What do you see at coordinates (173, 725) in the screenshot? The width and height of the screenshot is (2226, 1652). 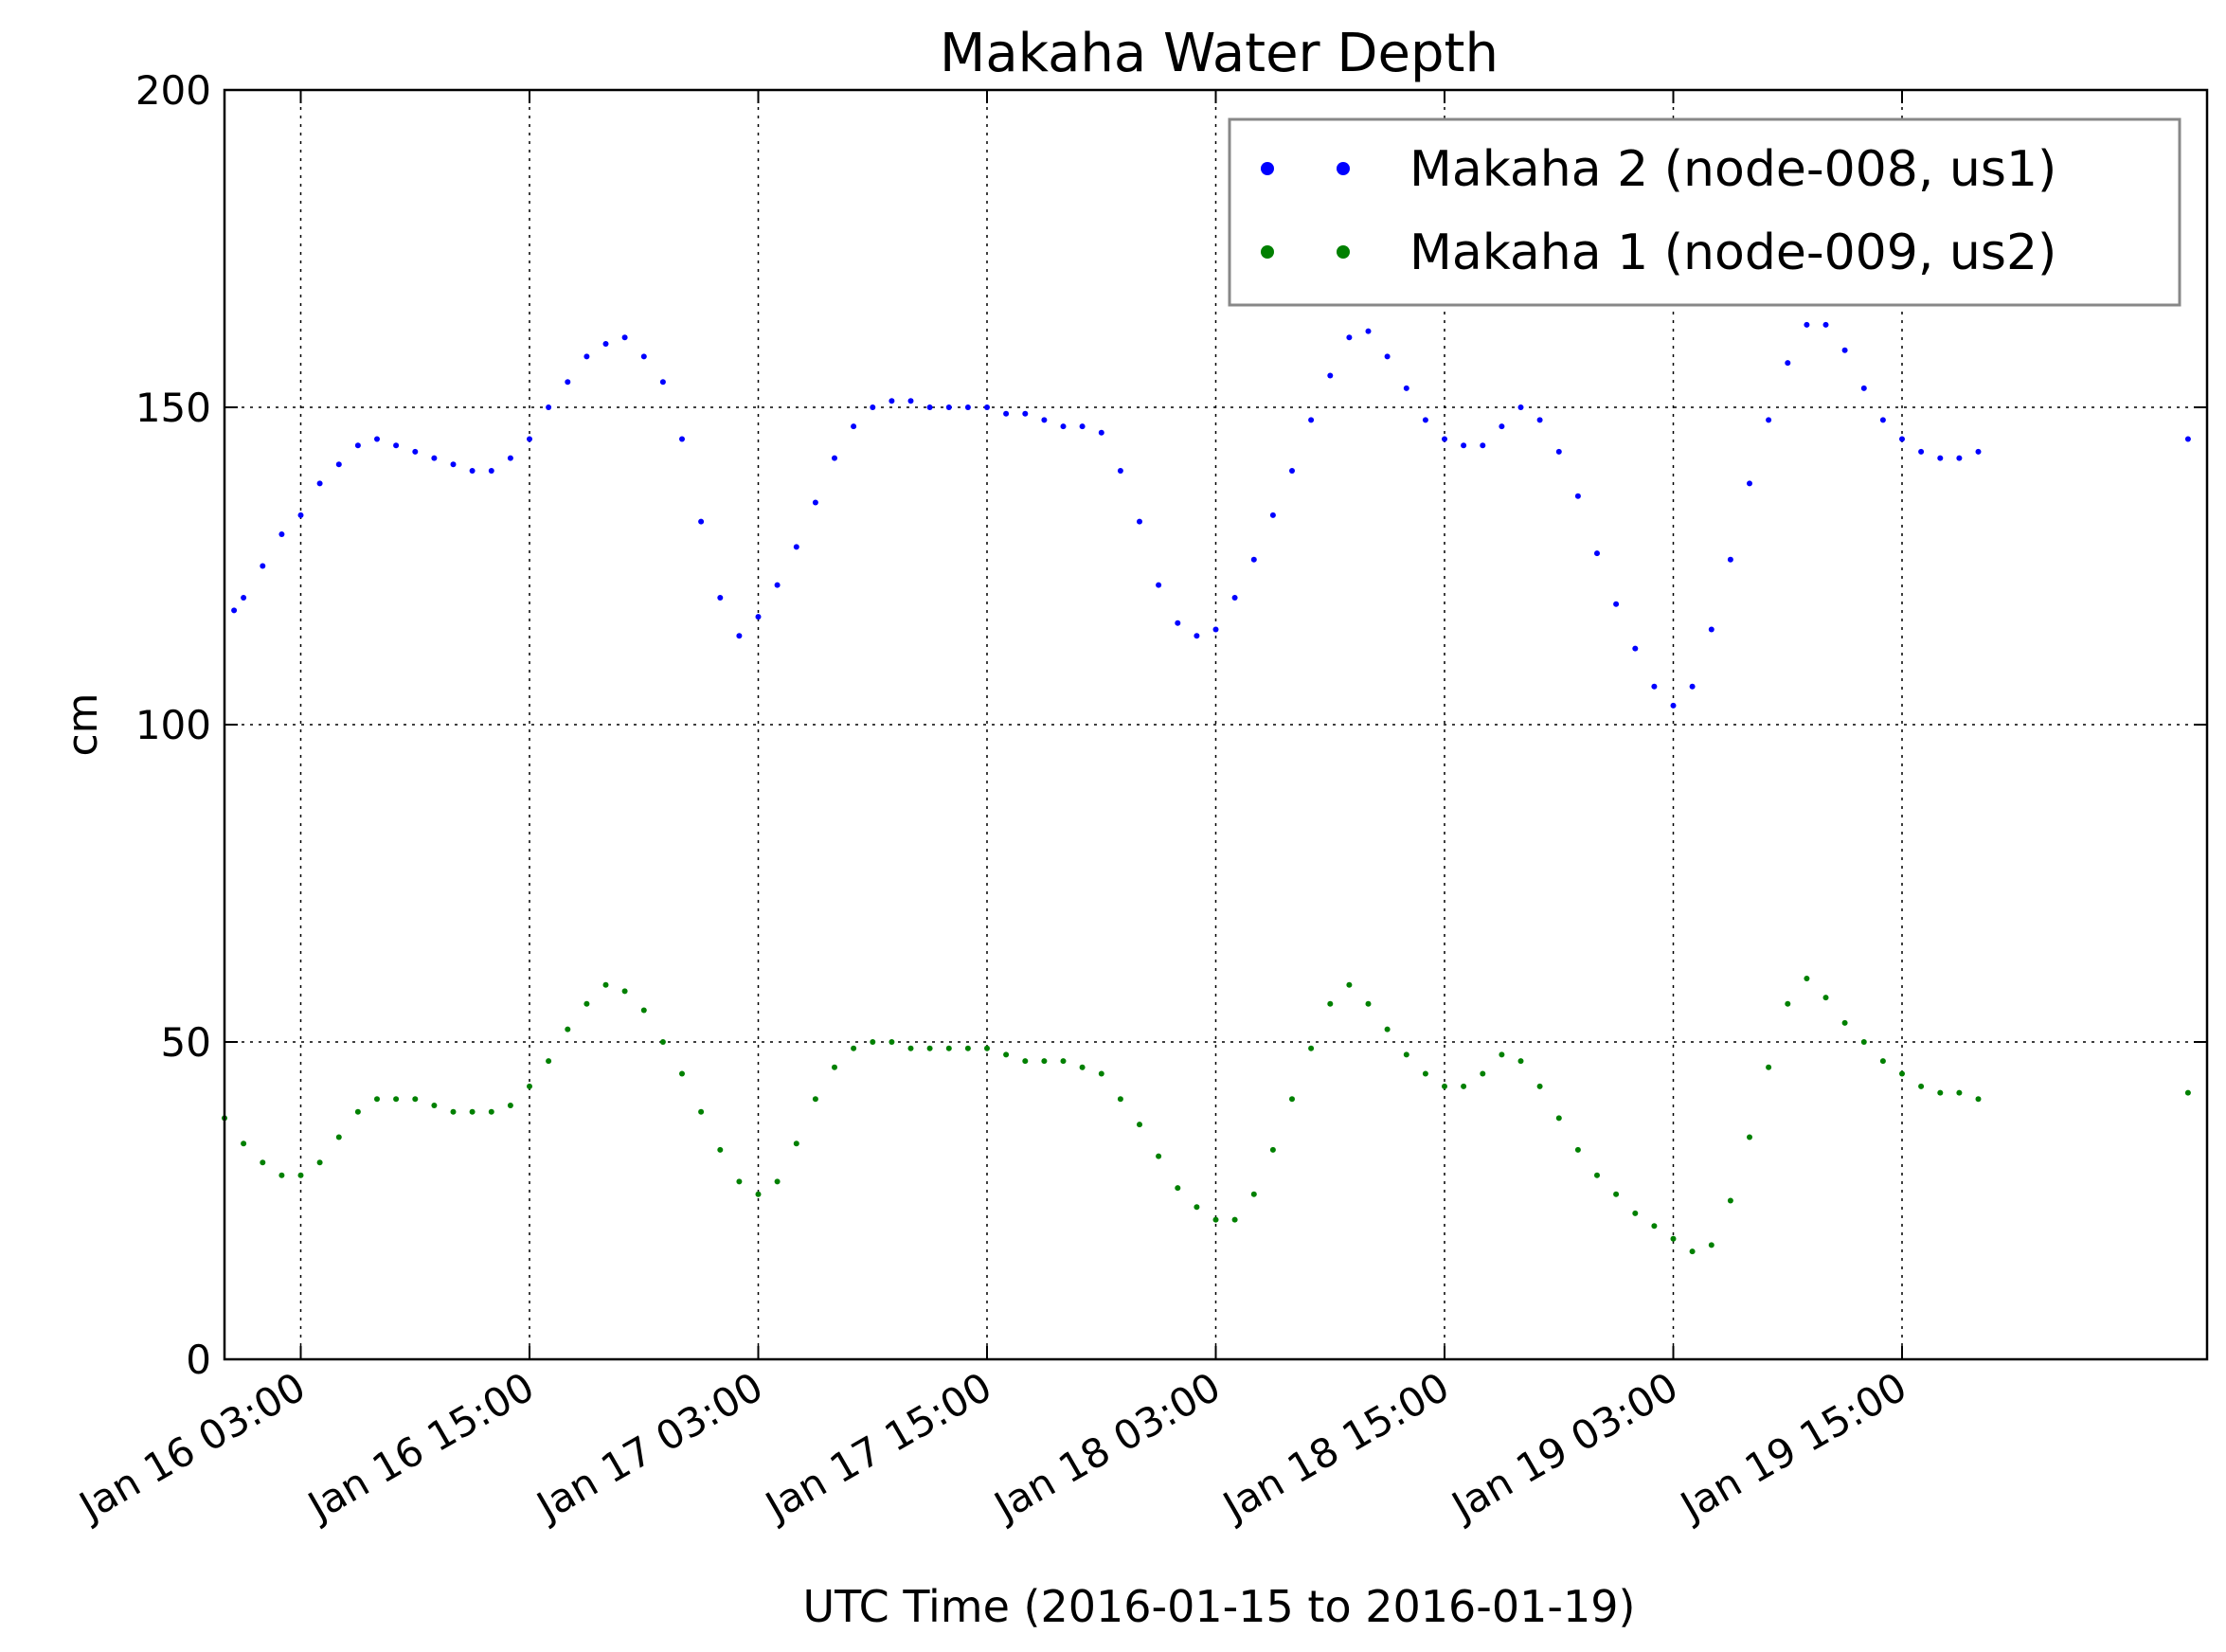 I see `y-axis-tick-labels: 0 50 100 150 200` at bounding box center [173, 725].